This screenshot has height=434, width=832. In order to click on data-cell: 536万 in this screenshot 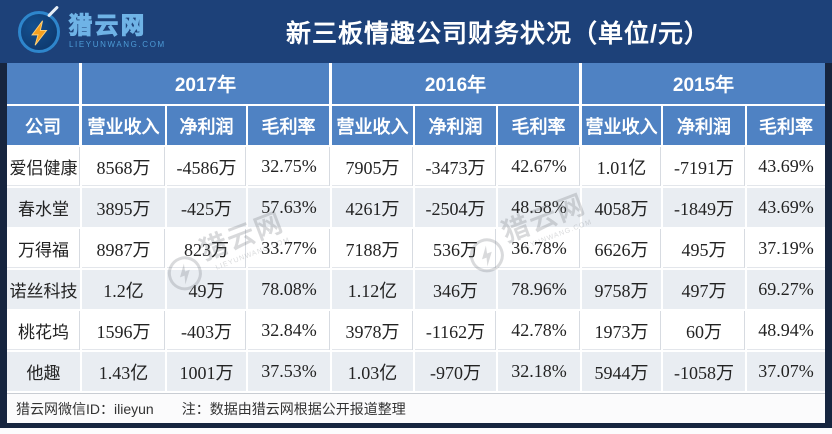, I will do `click(457, 249)`.